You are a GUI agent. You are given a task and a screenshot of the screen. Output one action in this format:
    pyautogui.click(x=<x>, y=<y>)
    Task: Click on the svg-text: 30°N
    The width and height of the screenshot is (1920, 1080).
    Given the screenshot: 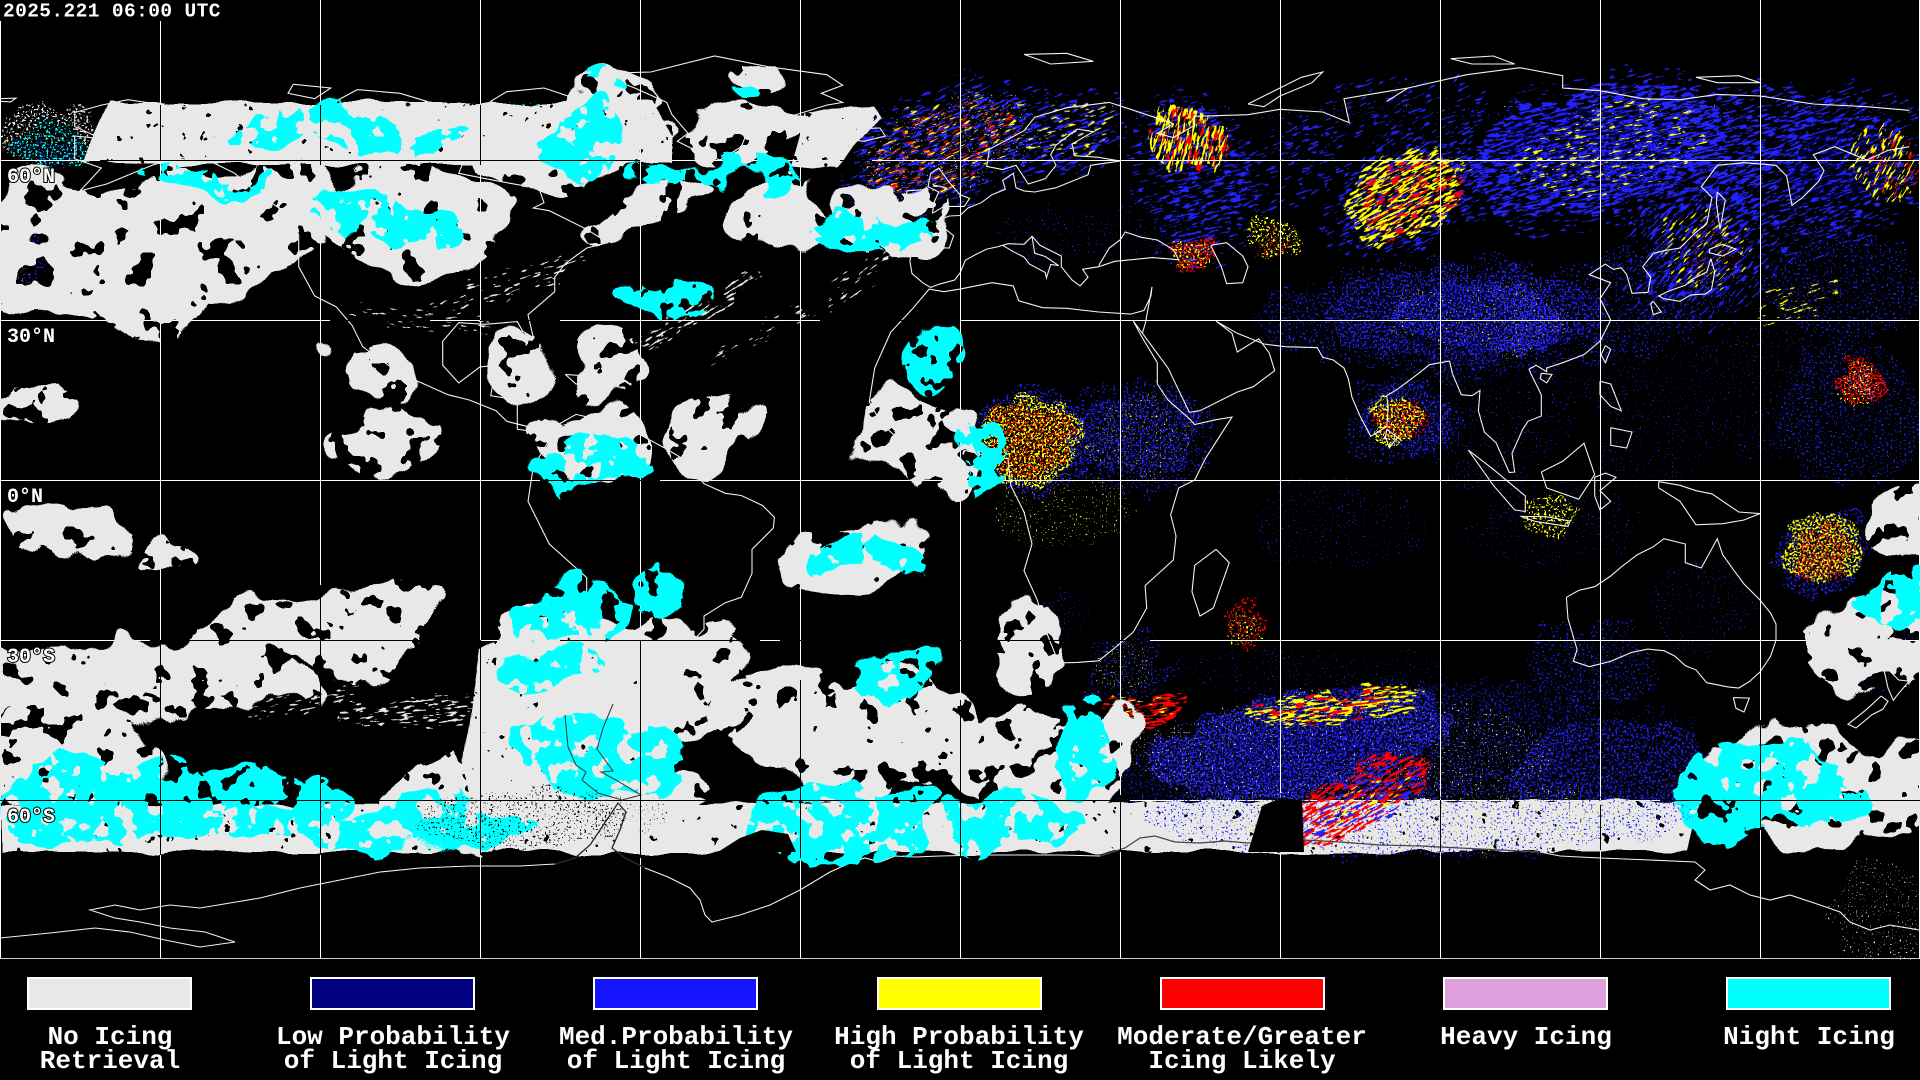 What is the action you would take?
    pyautogui.click(x=31, y=337)
    